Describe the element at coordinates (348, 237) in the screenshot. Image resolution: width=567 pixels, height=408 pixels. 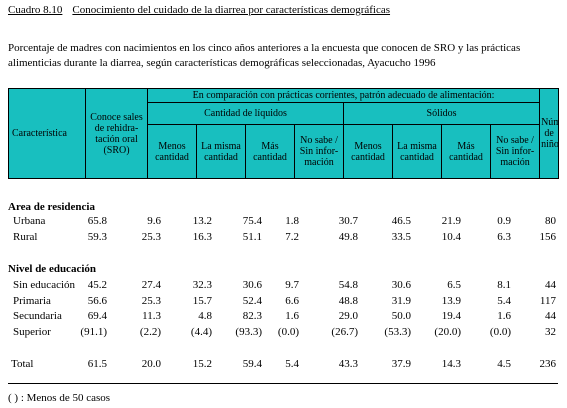
I see `value-cell: 49.8` at that location.